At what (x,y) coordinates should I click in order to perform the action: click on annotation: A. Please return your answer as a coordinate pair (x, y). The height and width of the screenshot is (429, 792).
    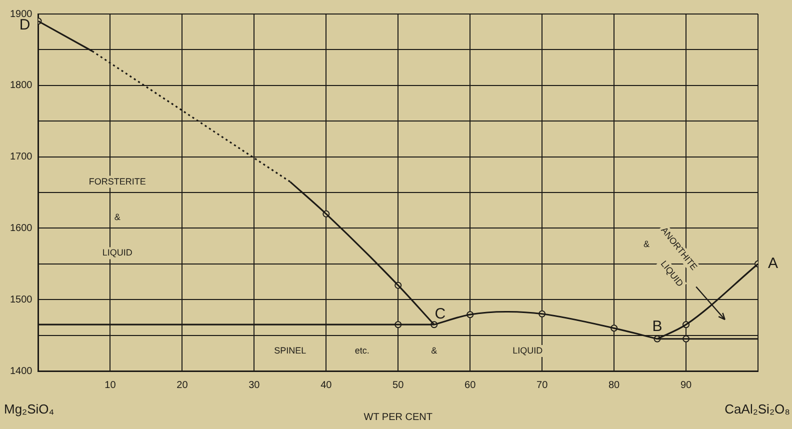
    Looking at the image, I should click on (773, 263).